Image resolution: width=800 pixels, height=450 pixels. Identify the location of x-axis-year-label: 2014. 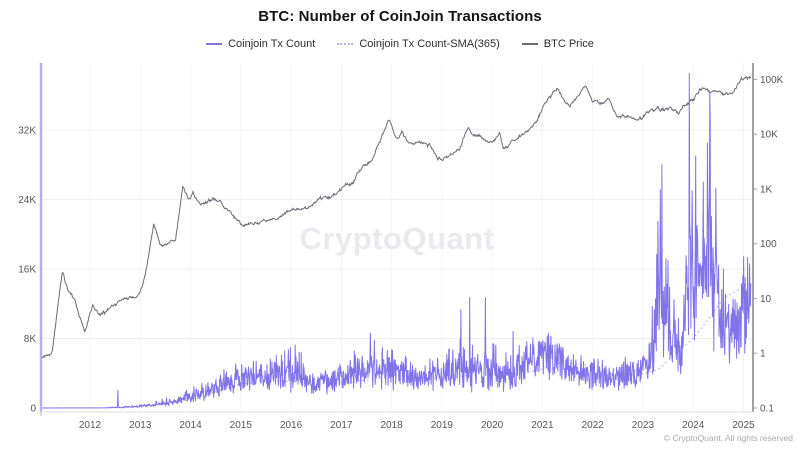
(190, 425).